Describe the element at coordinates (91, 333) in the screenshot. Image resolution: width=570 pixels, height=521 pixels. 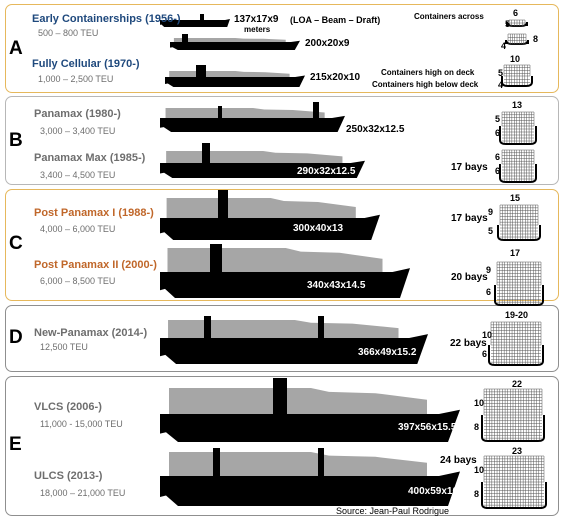
I see `ship-name-new-panamax: New-Panamax (2014-)` at that location.